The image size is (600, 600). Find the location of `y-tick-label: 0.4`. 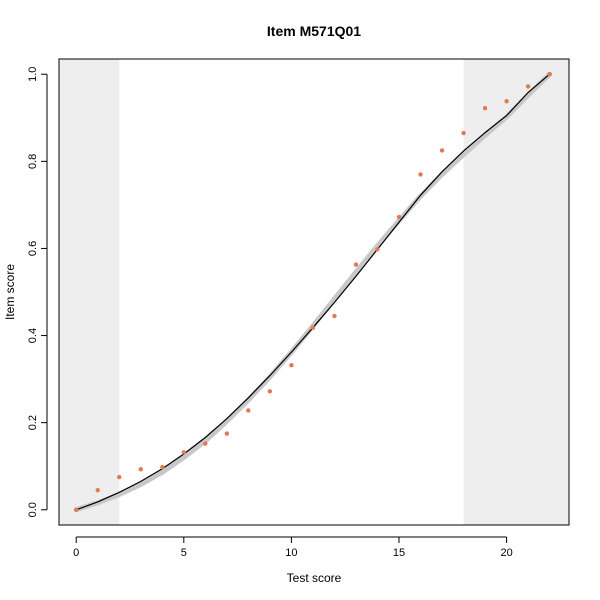

y-tick-label: 0.4 is located at coordinates (33, 335).